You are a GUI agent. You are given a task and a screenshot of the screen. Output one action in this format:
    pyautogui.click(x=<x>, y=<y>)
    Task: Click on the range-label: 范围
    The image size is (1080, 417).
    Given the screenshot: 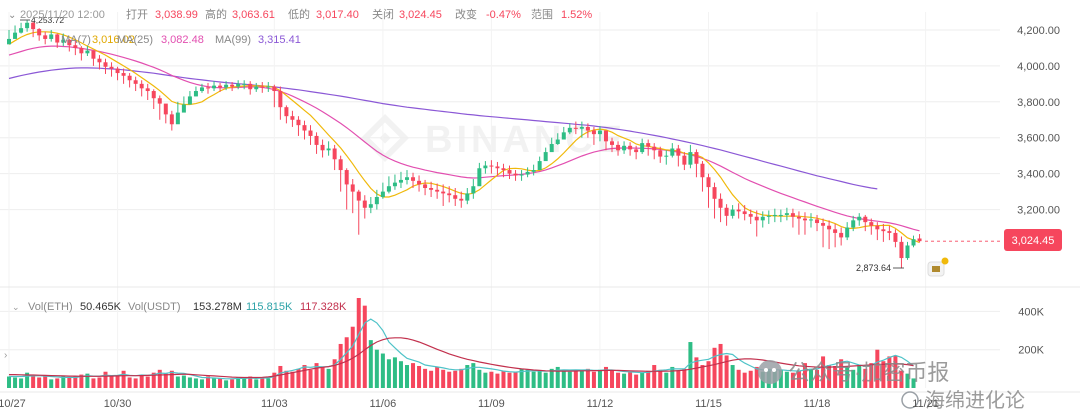 What is the action you would take?
    pyautogui.click(x=542, y=14)
    